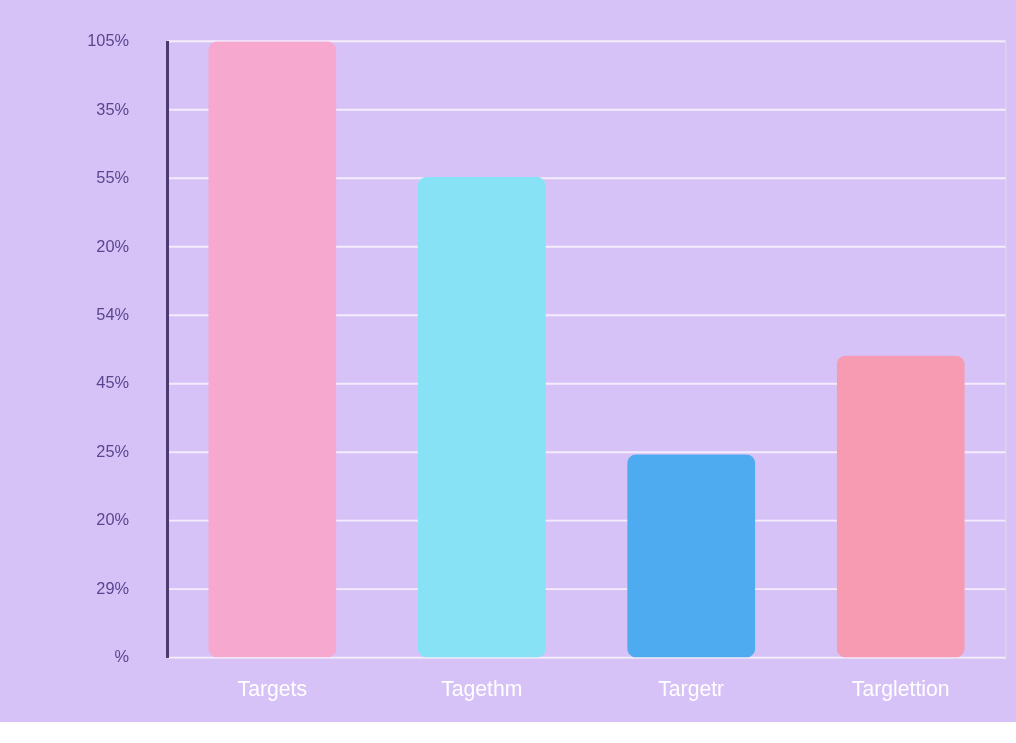 This screenshot has width=1016, height=743. I want to click on x-tick-label: Targlettion, so click(900, 688).